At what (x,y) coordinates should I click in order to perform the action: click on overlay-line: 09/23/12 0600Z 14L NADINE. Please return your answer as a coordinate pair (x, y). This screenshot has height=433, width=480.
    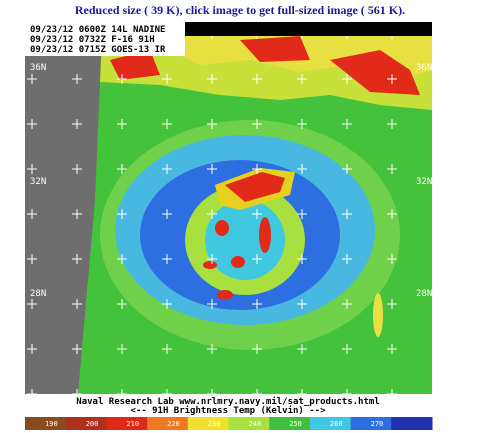
    Looking at the image, I should click on (97, 30).